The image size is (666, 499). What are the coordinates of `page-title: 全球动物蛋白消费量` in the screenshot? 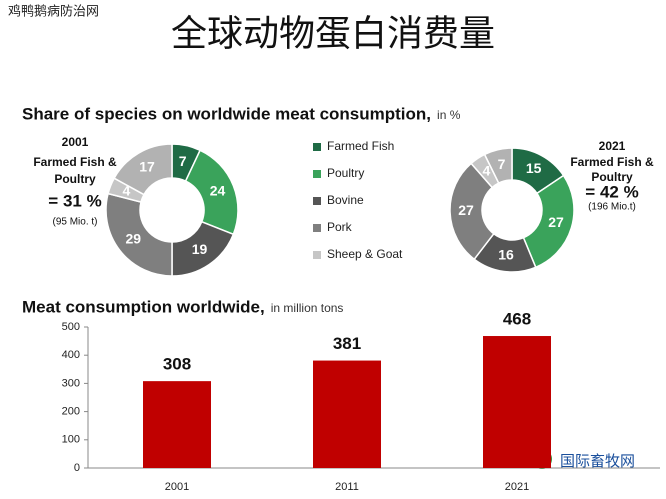 It's located at (333, 33).